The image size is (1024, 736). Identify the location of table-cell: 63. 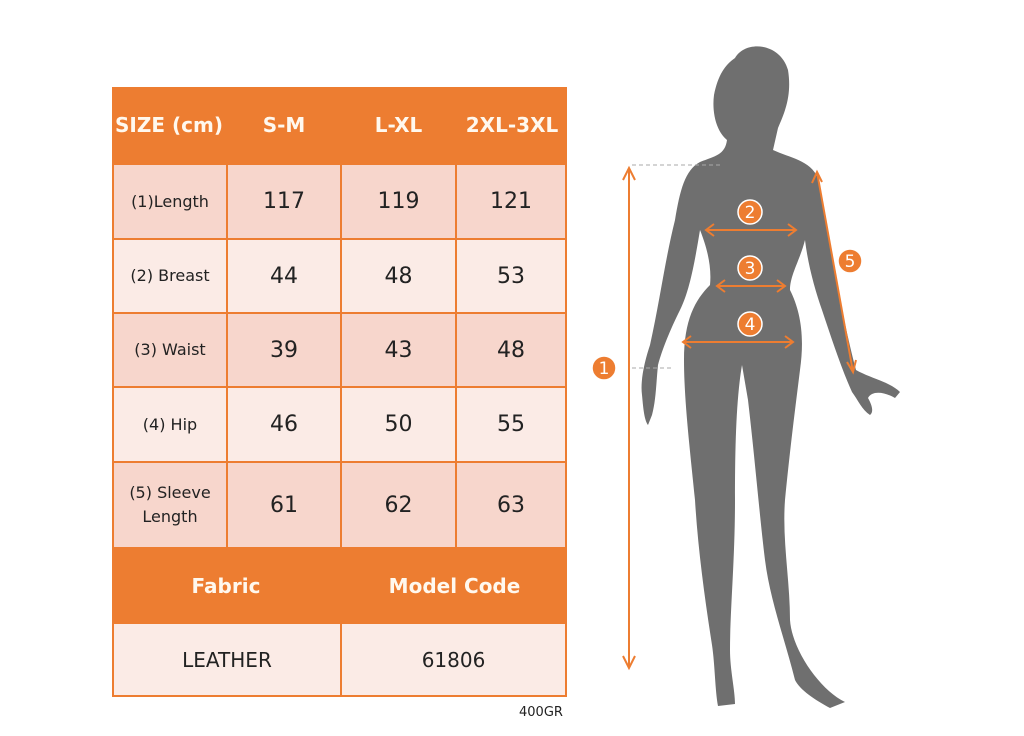
(511, 505).